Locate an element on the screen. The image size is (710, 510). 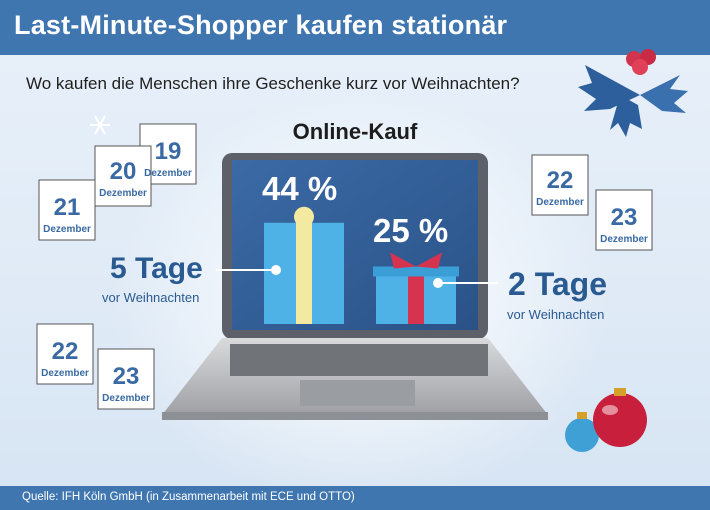
right-label-small: vor Weihnachten is located at coordinates (556, 314).